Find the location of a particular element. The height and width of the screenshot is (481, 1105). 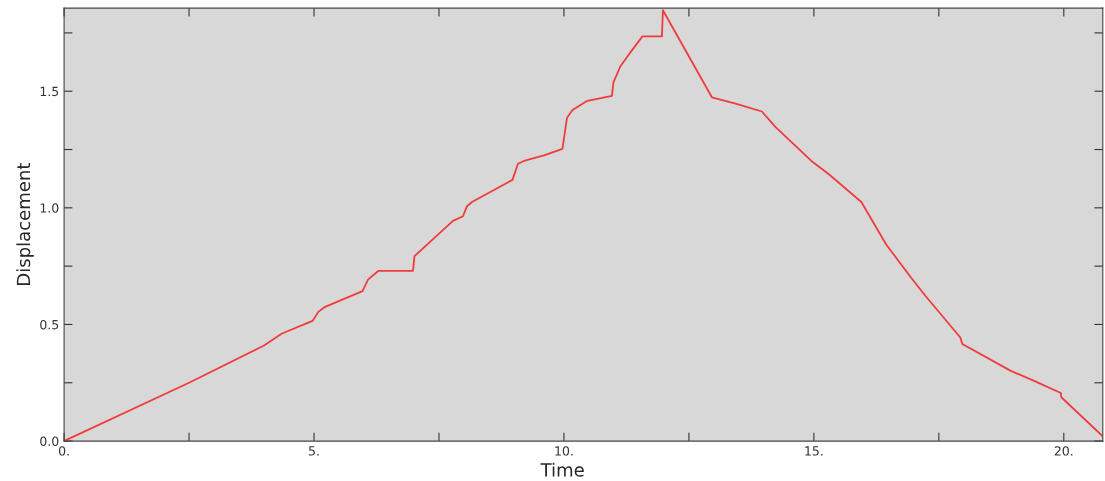

x-axis-title: Time is located at coordinates (562, 469).